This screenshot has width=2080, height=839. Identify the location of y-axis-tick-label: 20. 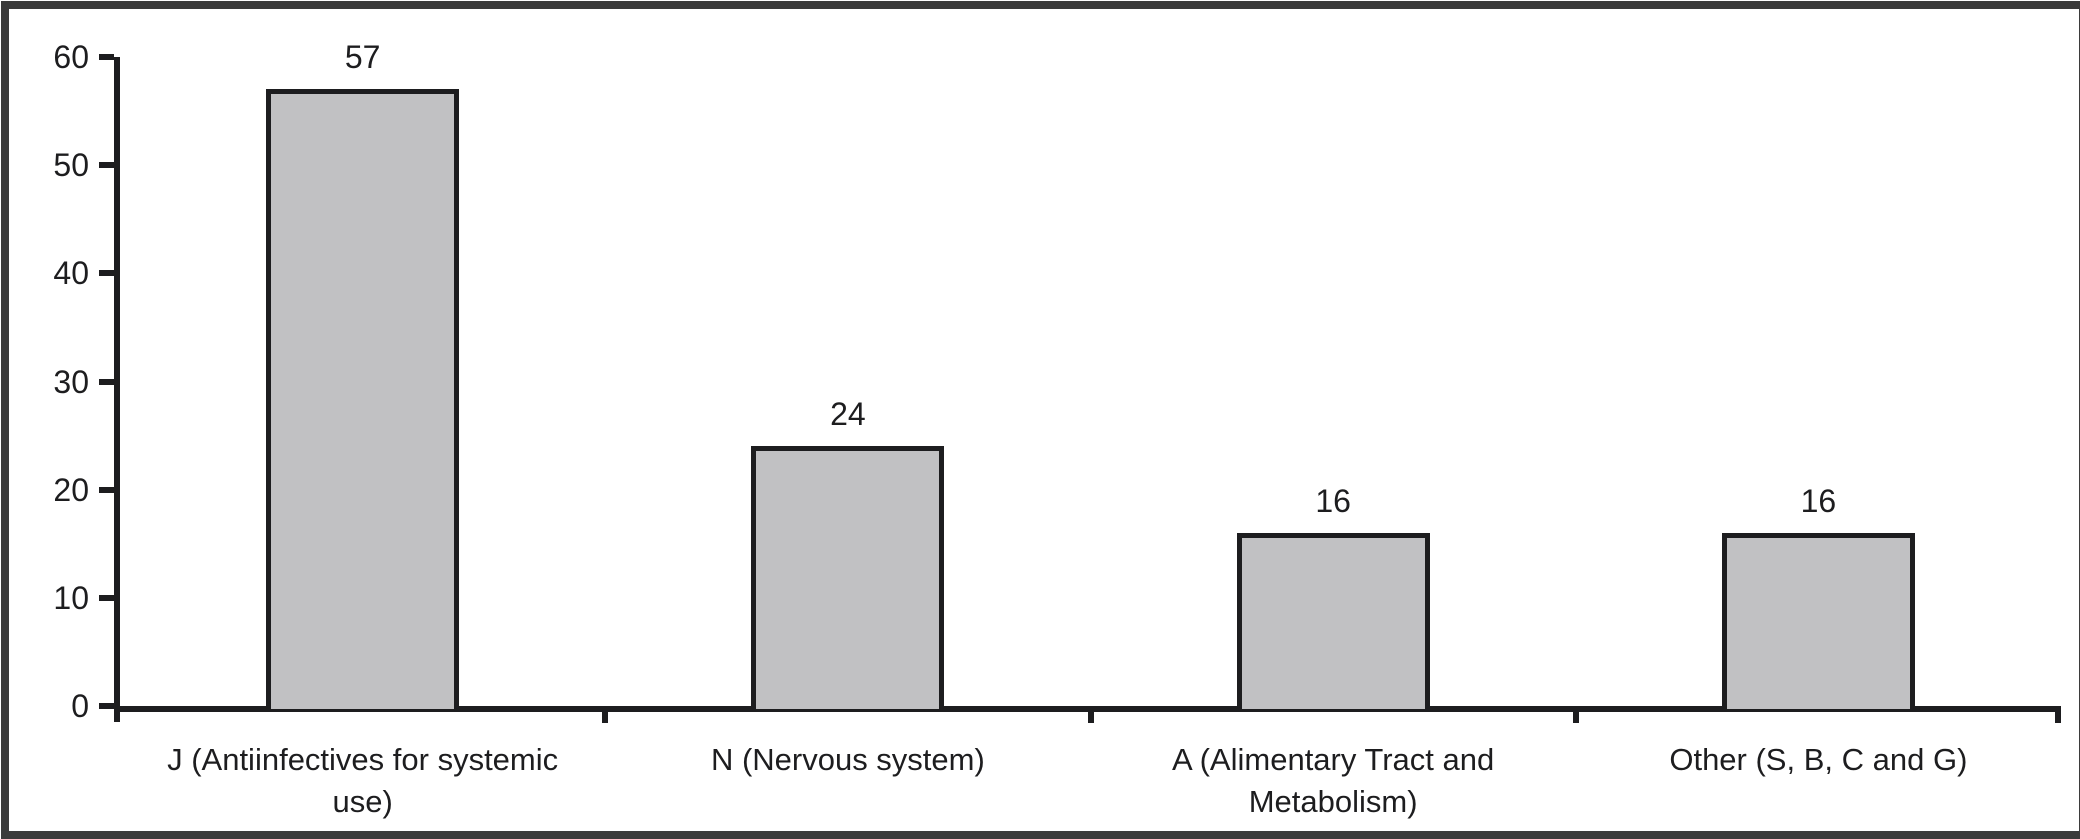
(71, 489).